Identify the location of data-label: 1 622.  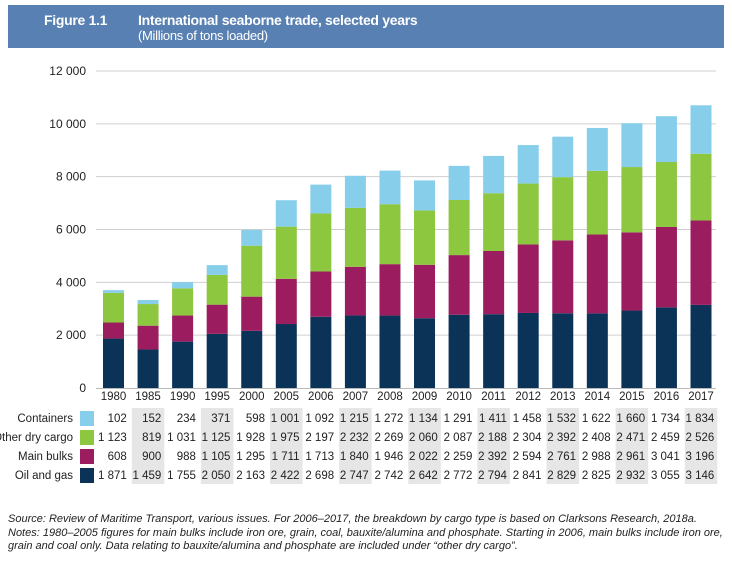
(596, 419).